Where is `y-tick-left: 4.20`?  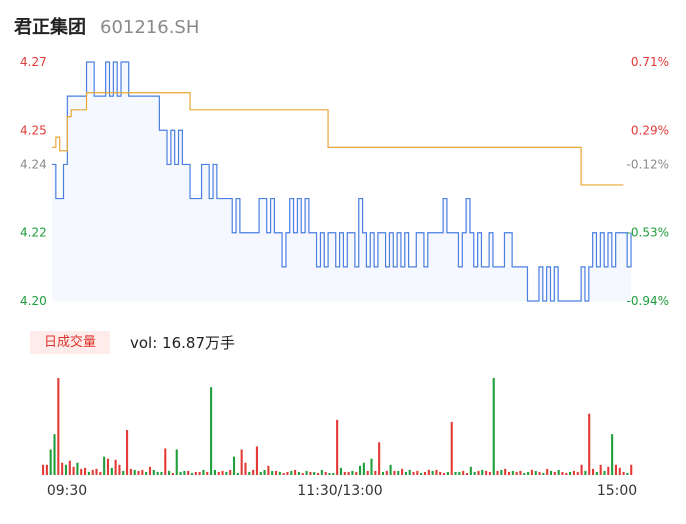 y-tick-left: 4.20 is located at coordinates (33, 301).